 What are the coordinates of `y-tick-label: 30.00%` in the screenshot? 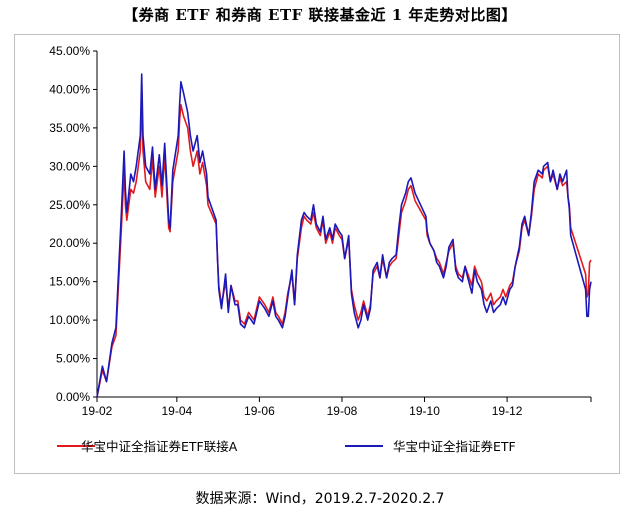 It's located at (69, 166).